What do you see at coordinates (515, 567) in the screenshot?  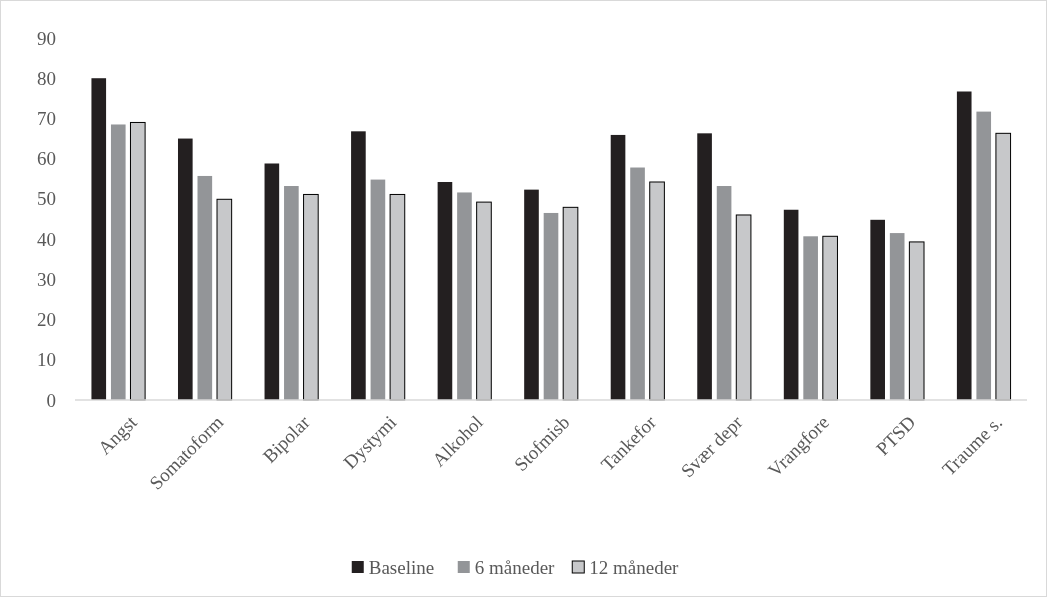 I see `legend-label: 6 måneder` at bounding box center [515, 567].